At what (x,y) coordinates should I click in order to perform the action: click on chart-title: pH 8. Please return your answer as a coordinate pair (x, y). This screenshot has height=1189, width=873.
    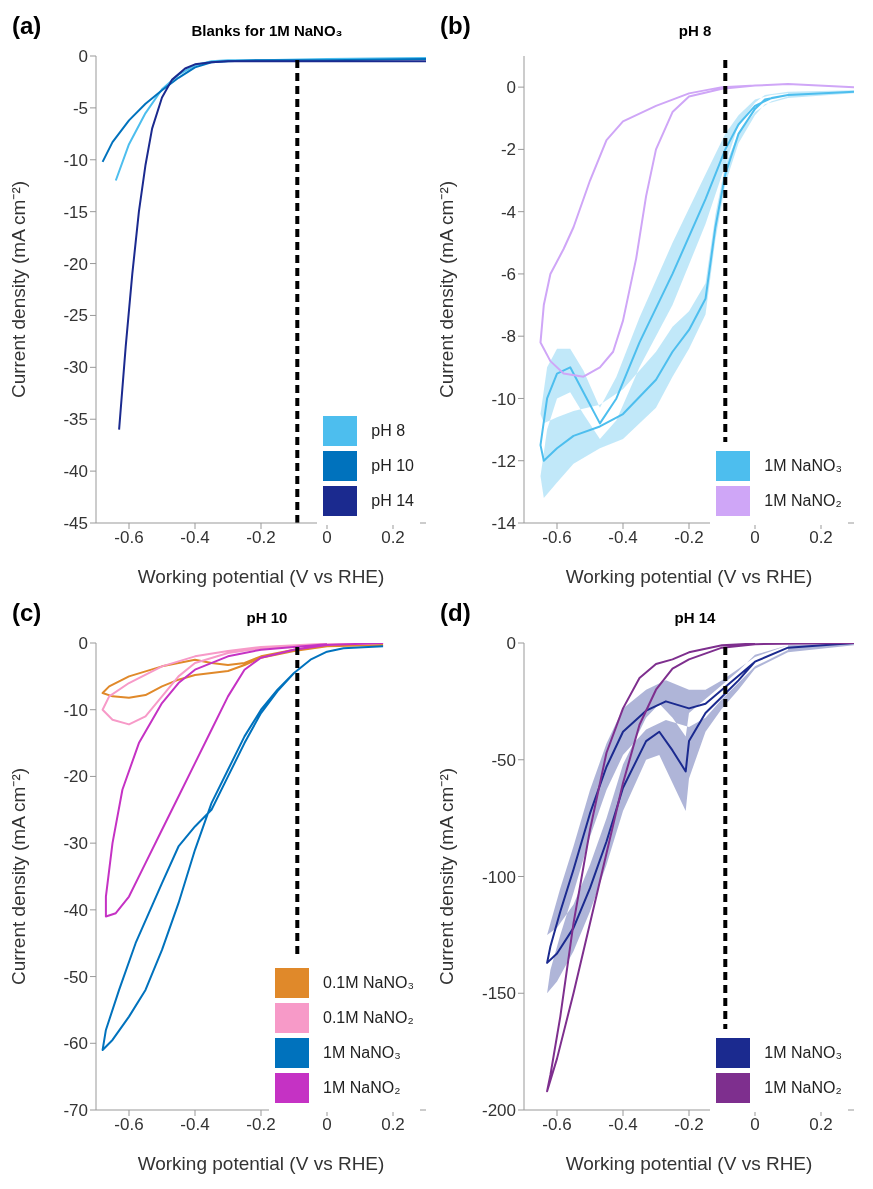
    Looking at the image, I should click on (695, 30).